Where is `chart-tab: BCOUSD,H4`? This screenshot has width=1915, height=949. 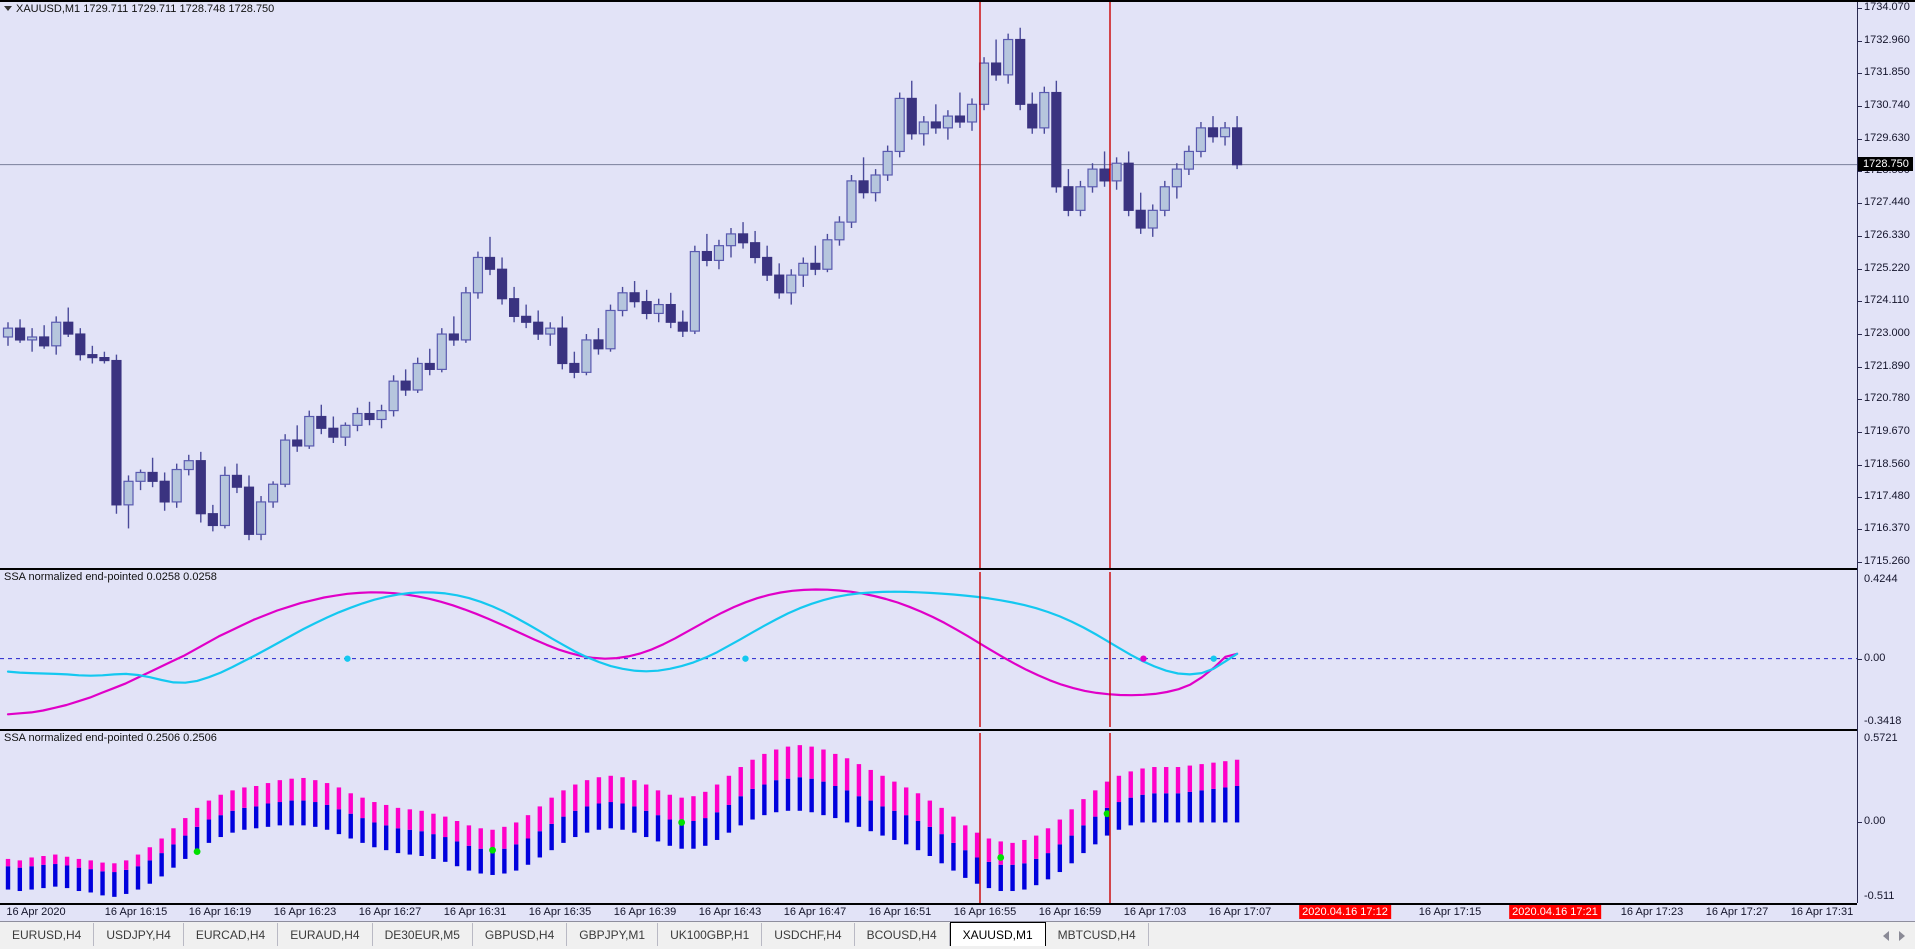
chart-tab: BCOUSD,H4 is located at coordinates (902, 934).